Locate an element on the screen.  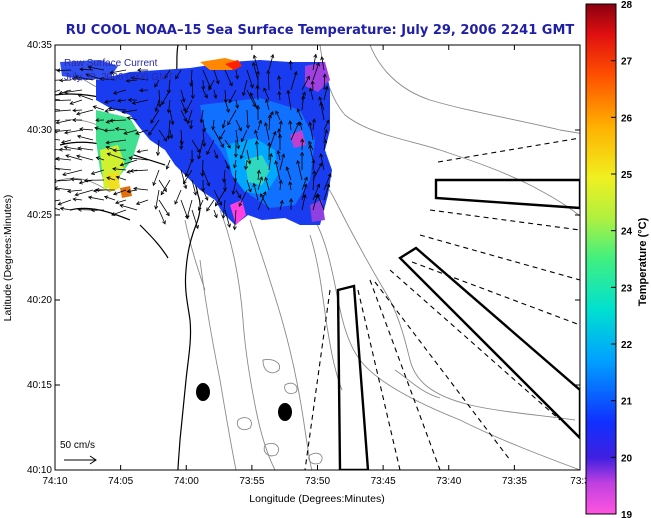
scale-label: 50 cm/s is located at coordinates (77, 445).